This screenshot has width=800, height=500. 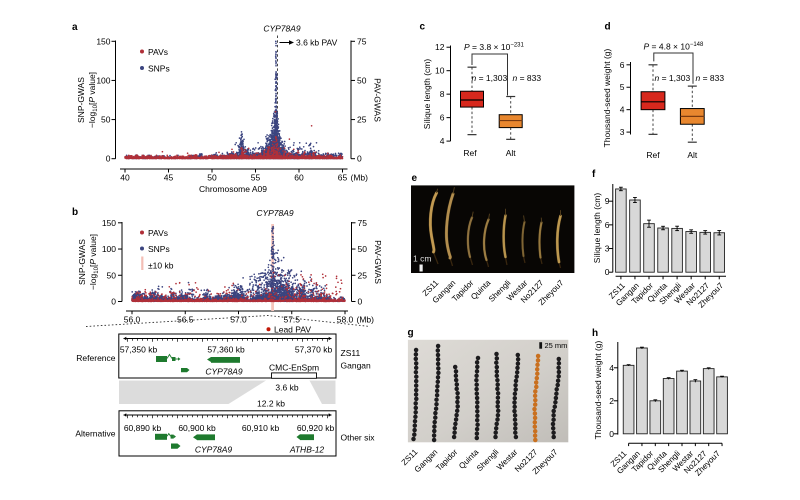 I want to click on svg-text: 45, so click(x=169, y=178).